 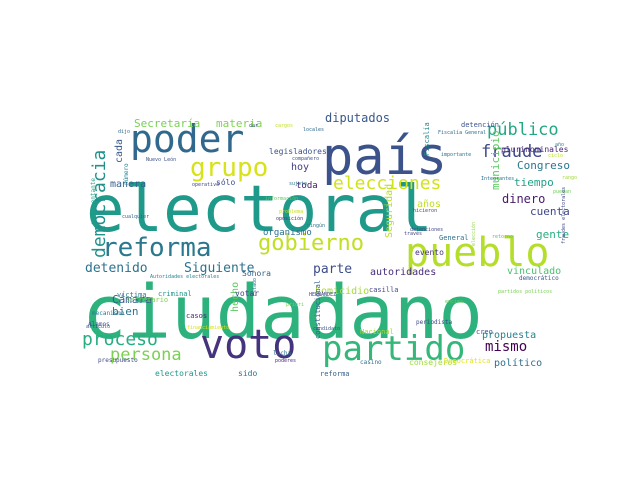 I want to click on word-cloud-word: municipio, so click(x=495, y=160).